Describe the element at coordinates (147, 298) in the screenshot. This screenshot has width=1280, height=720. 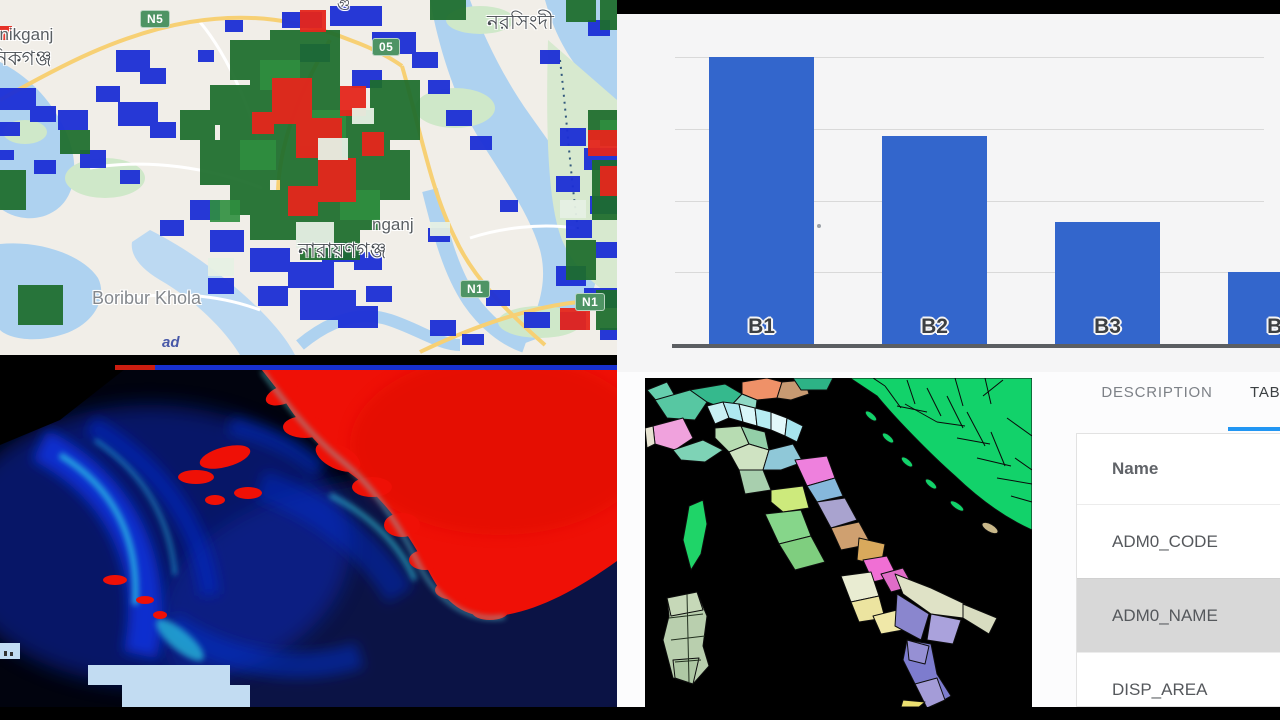
I see `place-label-boribur-khola: Boribur Khola` at that location.